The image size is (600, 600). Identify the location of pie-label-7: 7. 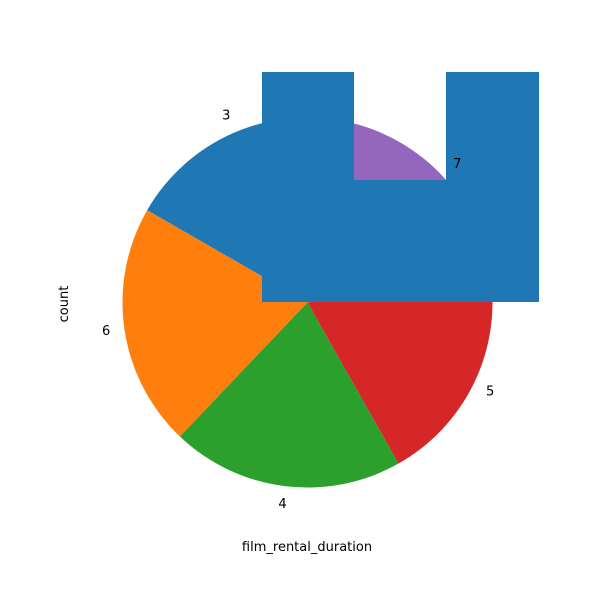
(457, 164).